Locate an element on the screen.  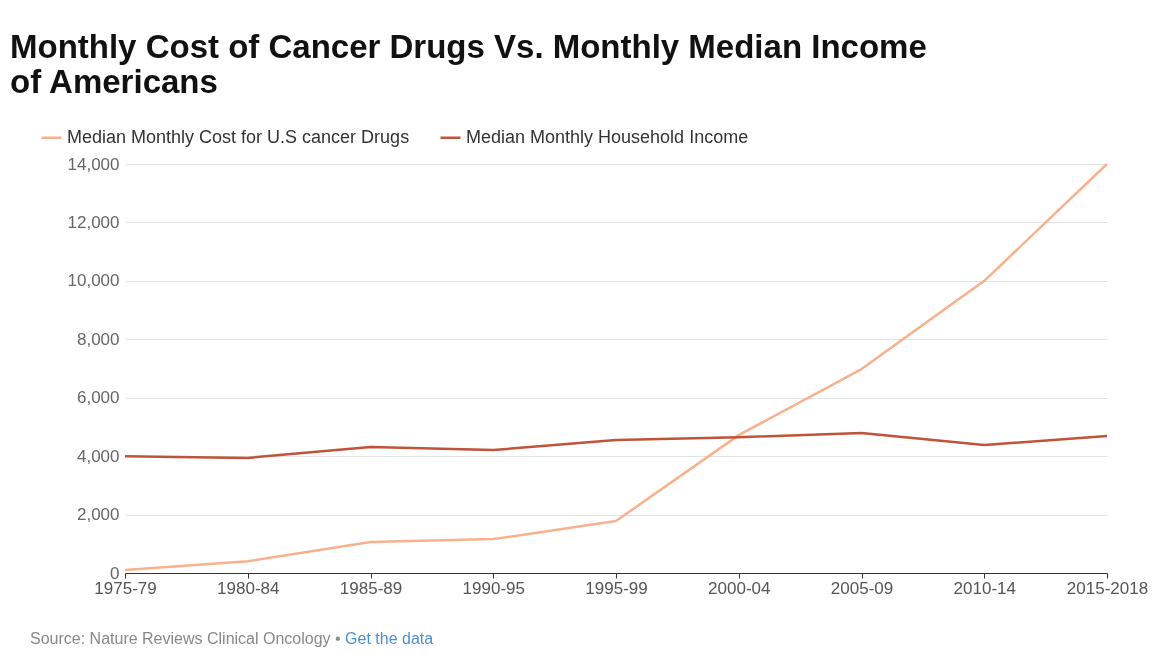
y-tick-label: 6,000 is located at coordinates (98, 398).